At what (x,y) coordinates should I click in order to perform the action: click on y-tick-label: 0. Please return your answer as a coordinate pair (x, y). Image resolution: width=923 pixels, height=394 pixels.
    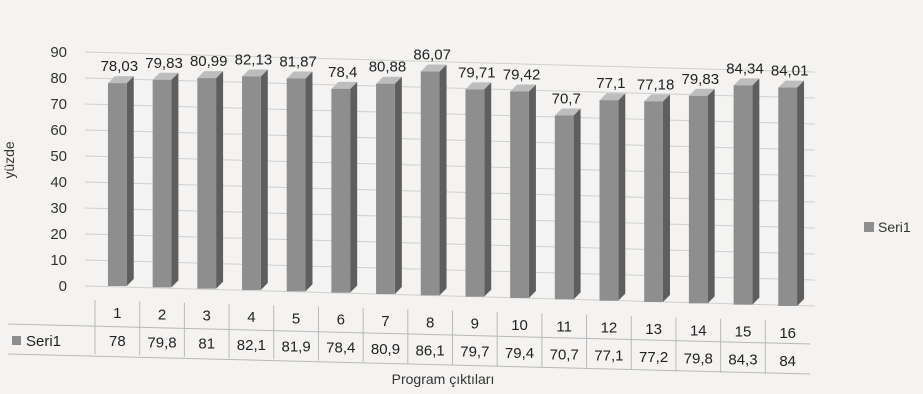
    Looking at the image, I should click on (63, 286).